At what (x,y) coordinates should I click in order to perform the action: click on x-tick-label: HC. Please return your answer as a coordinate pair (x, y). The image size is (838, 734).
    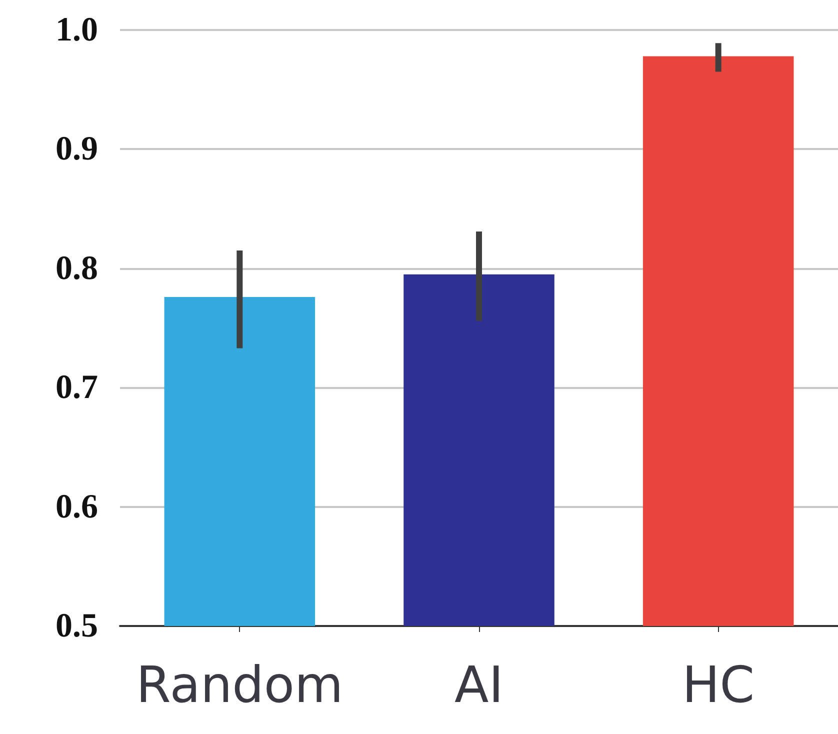
    Looking at the image, I should click on (718, 685).